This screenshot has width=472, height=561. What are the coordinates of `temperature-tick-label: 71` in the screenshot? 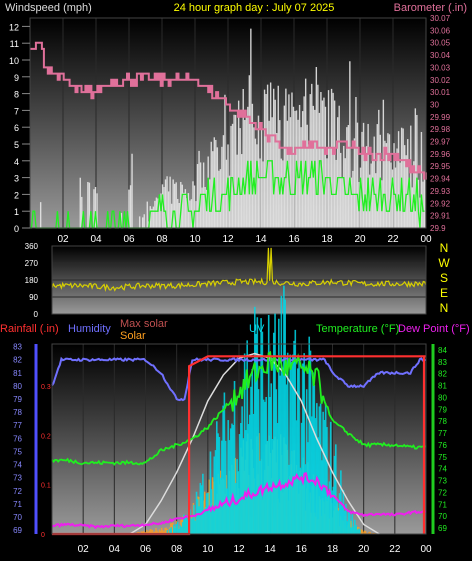 It's located at (442, 504).